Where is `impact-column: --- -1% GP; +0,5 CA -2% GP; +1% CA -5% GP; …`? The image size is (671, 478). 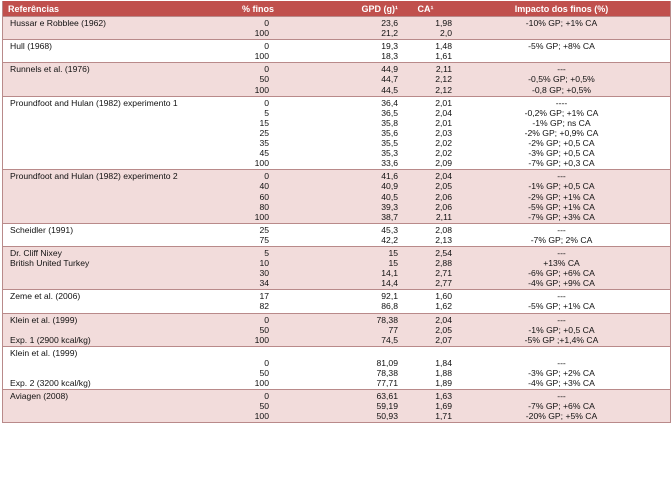 impact-column: --- -1% GP; +0,5 CA -2% GP; +1% CA -5% GP; … is located at coordinates (561, 196).